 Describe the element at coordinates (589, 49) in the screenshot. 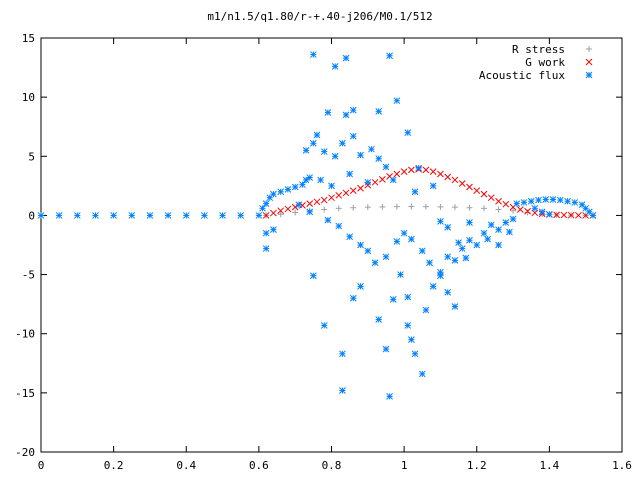

I see `legend-marker` at that location.